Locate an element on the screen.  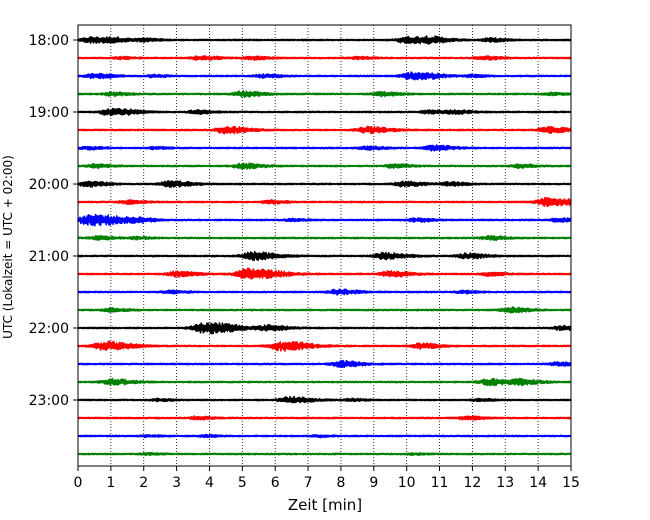
y-axis-label: UTC (Lokalzeit = UTC + 02:00) is located at coordinates (8, 247).